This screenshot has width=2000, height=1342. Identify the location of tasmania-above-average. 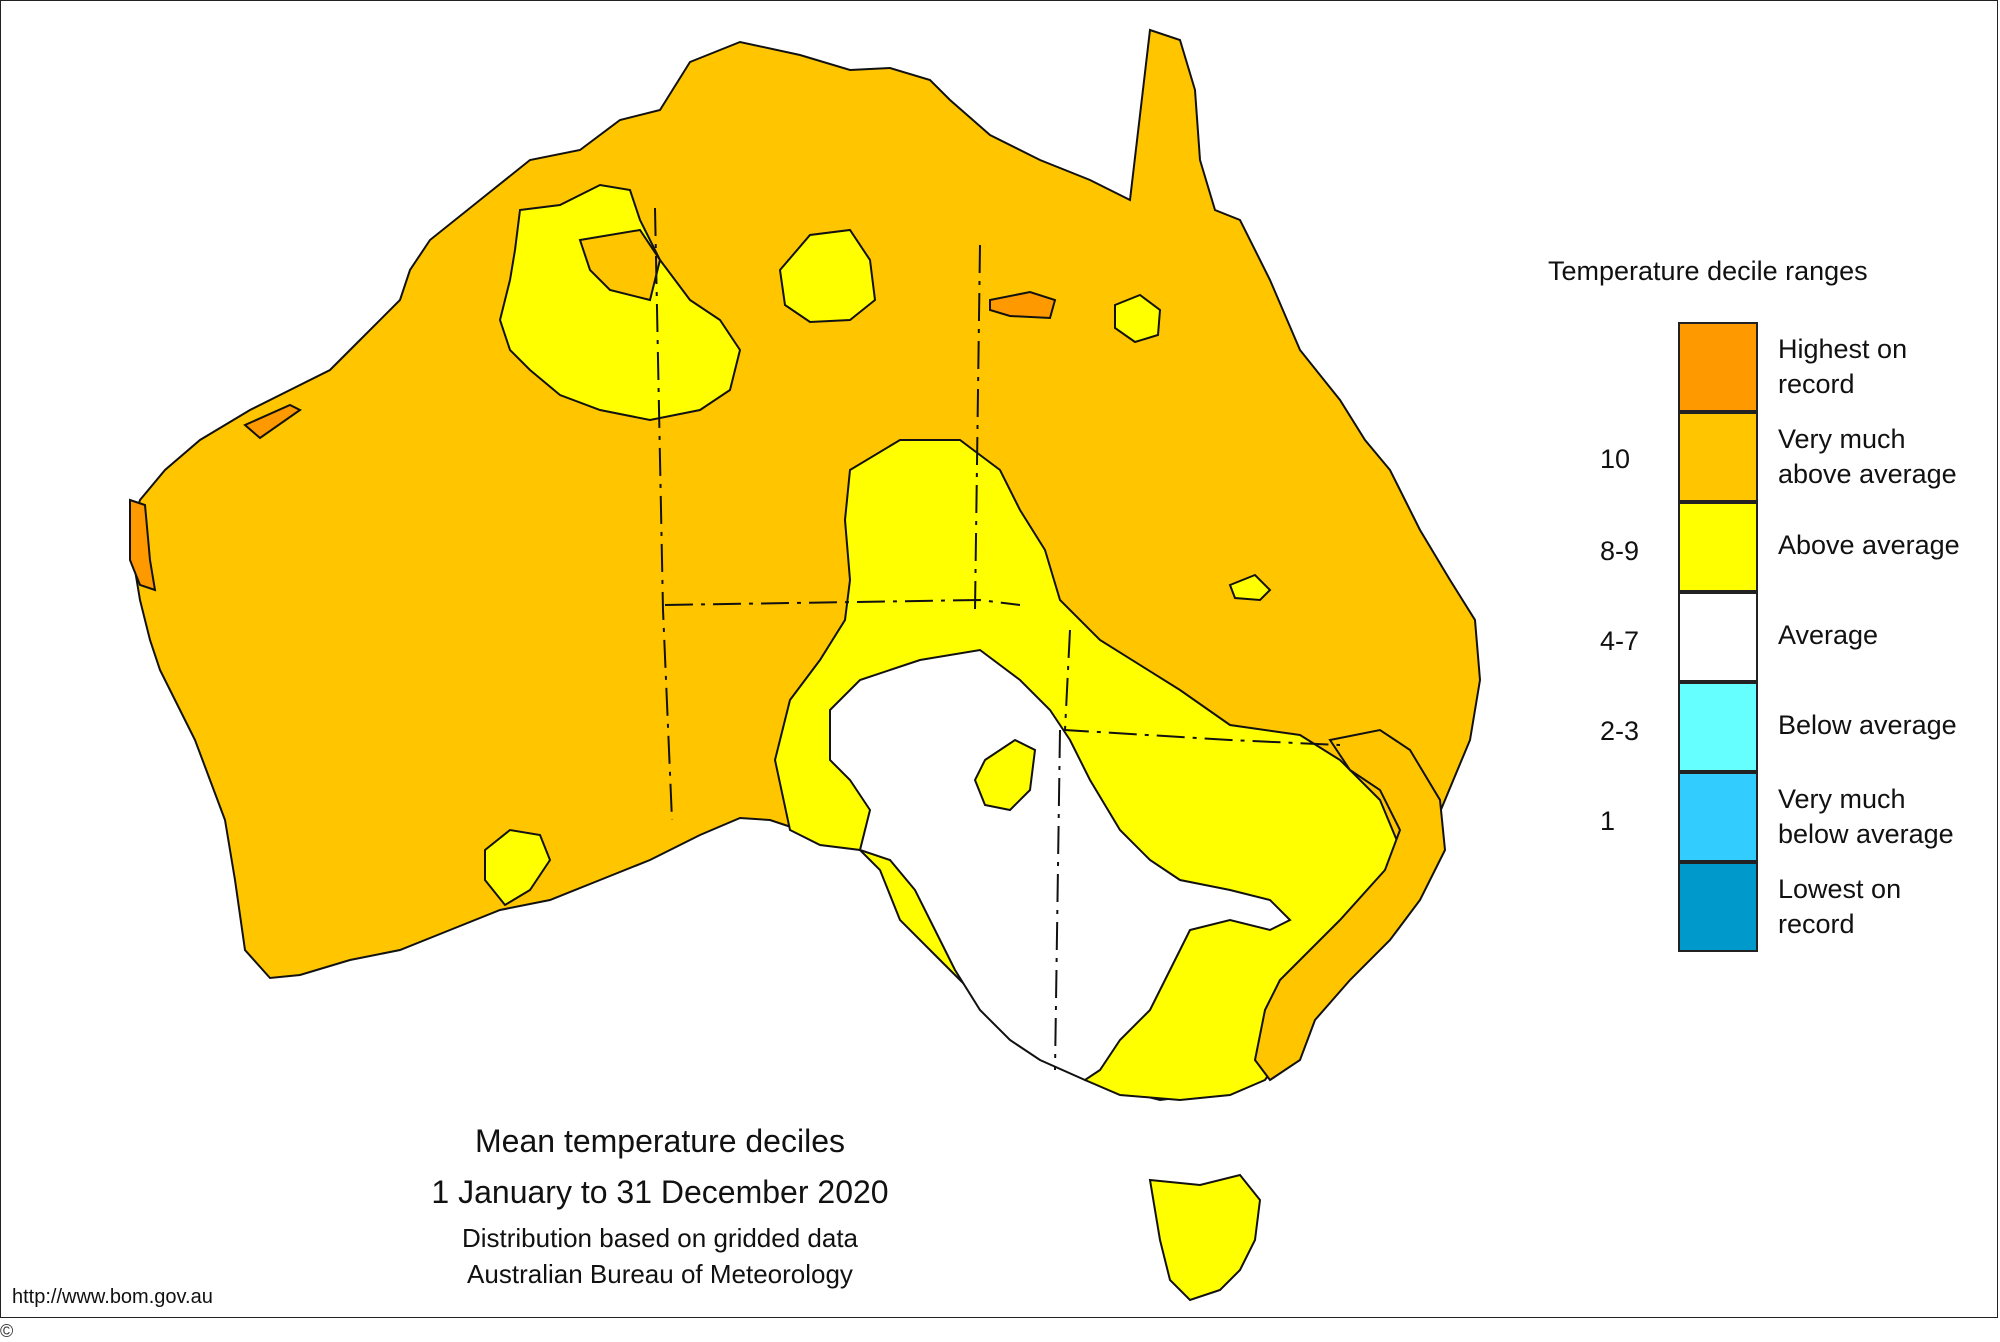
(1205, 1237).